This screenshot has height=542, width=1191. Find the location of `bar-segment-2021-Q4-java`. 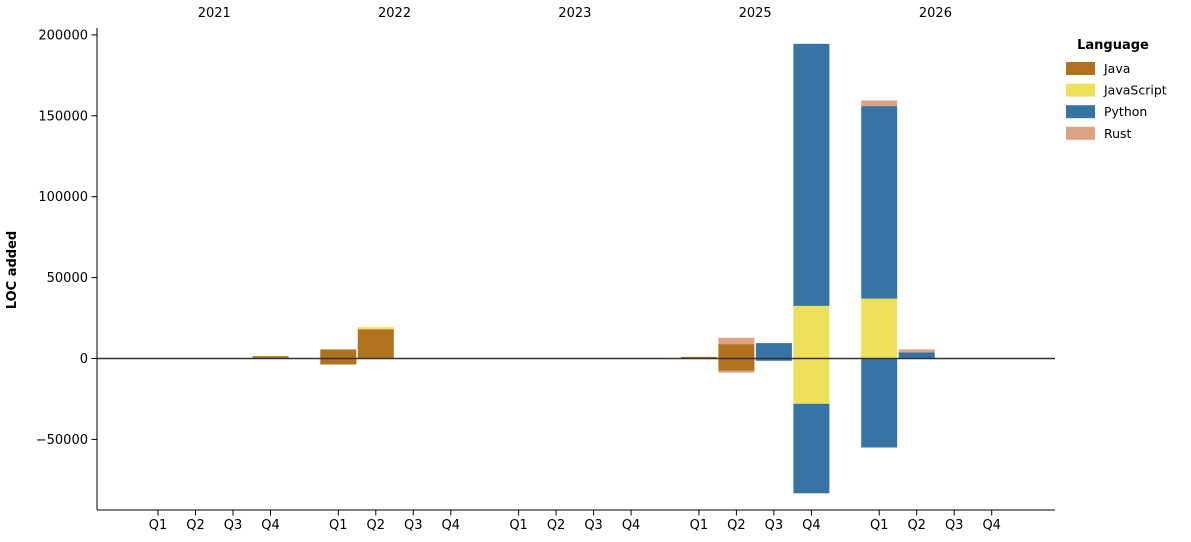

bar-segment-2021-Q4-java is located at coordinates (270, 357).